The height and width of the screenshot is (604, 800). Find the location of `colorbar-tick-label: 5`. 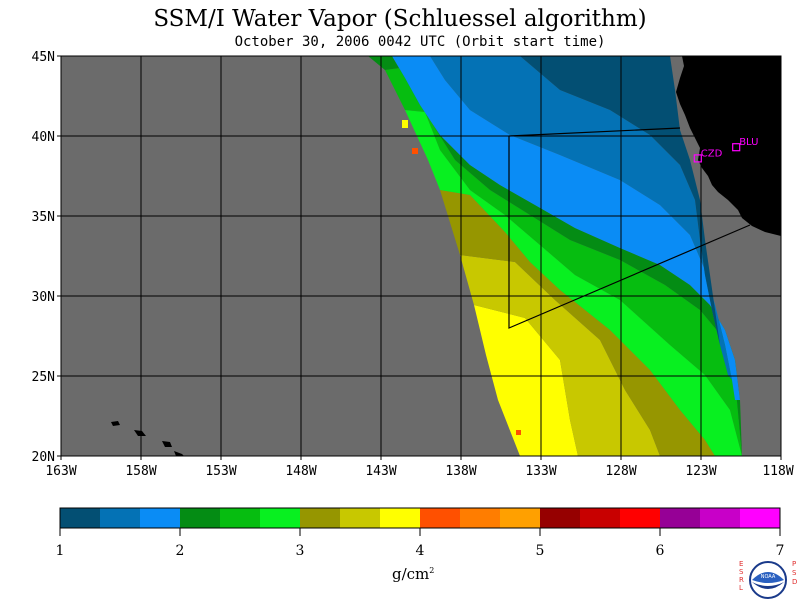

colorbar-tick-label: 5 is located at coordinates (540, 551).